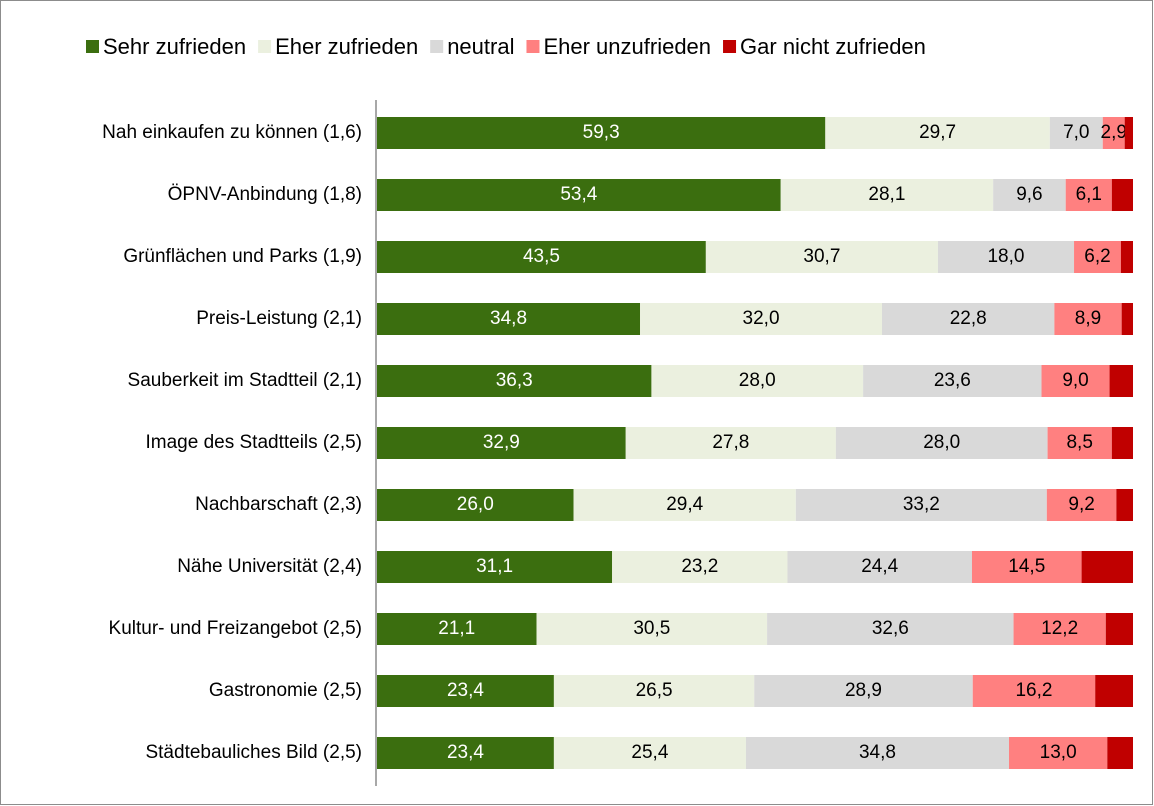 The height and width of the screenshot is (806, 1154). I want to click on value-label: 2,9, so click(1114, 132).